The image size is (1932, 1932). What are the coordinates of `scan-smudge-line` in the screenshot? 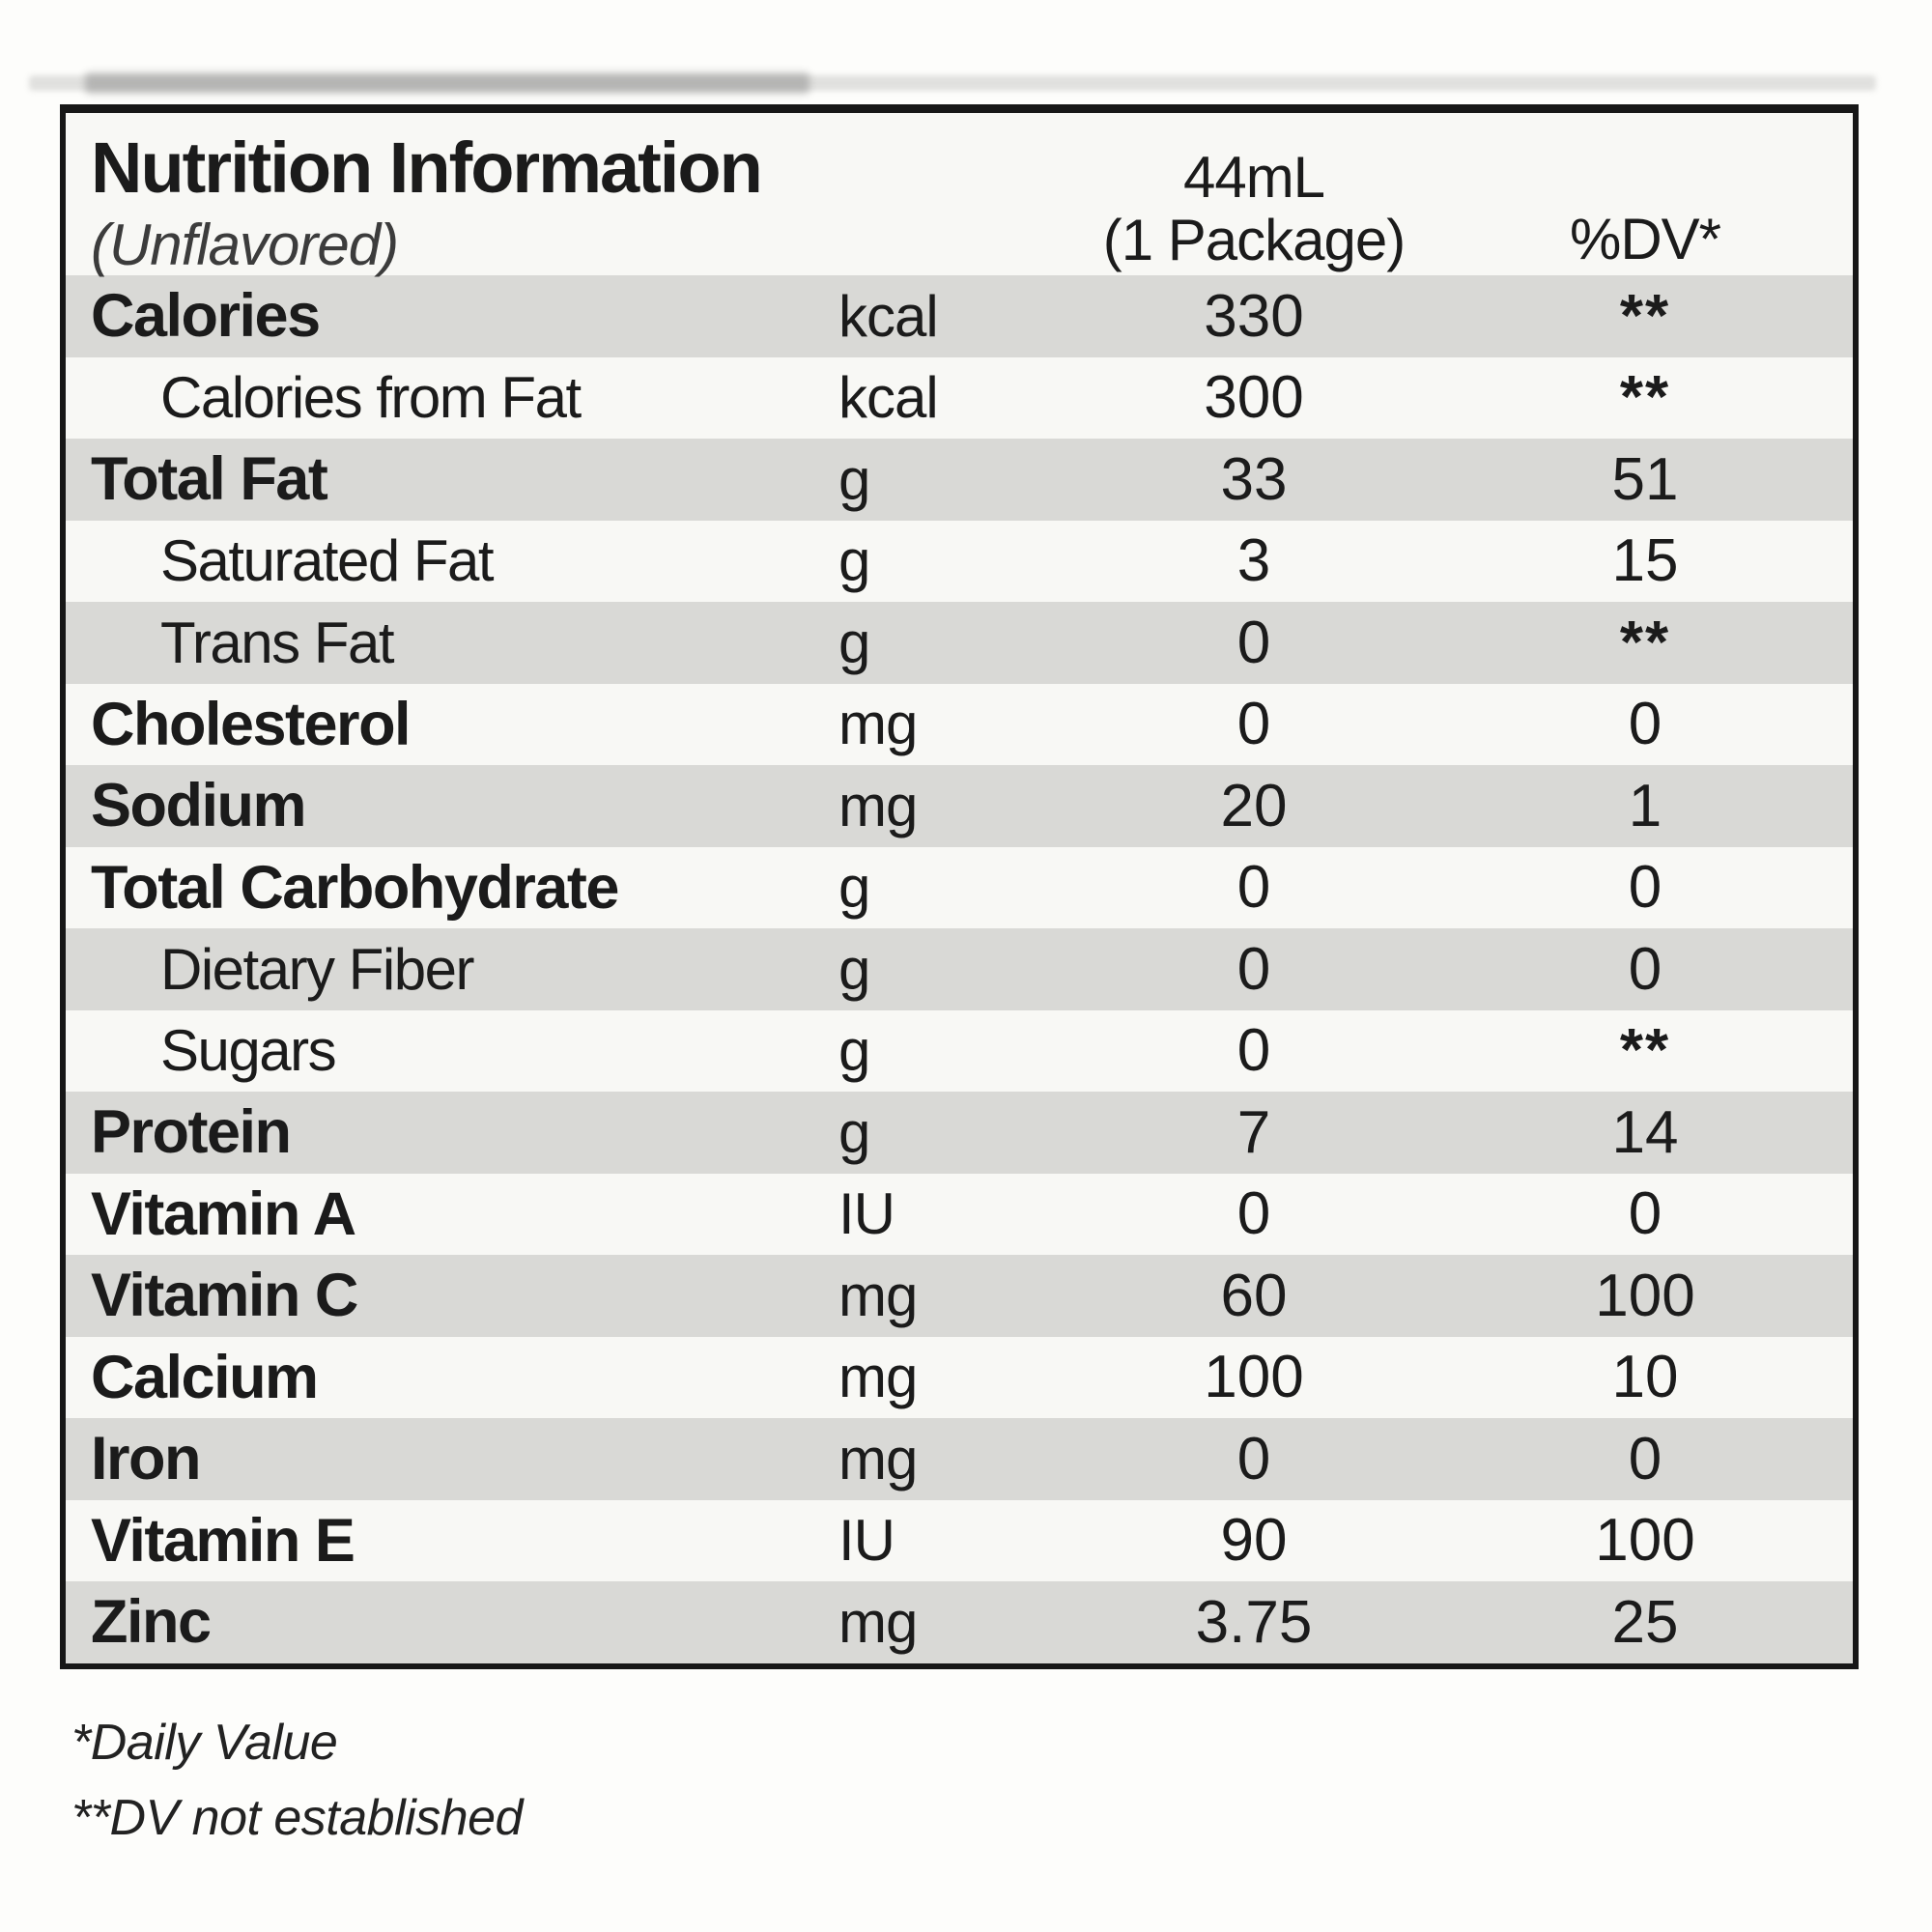 It's located at (952, 83).